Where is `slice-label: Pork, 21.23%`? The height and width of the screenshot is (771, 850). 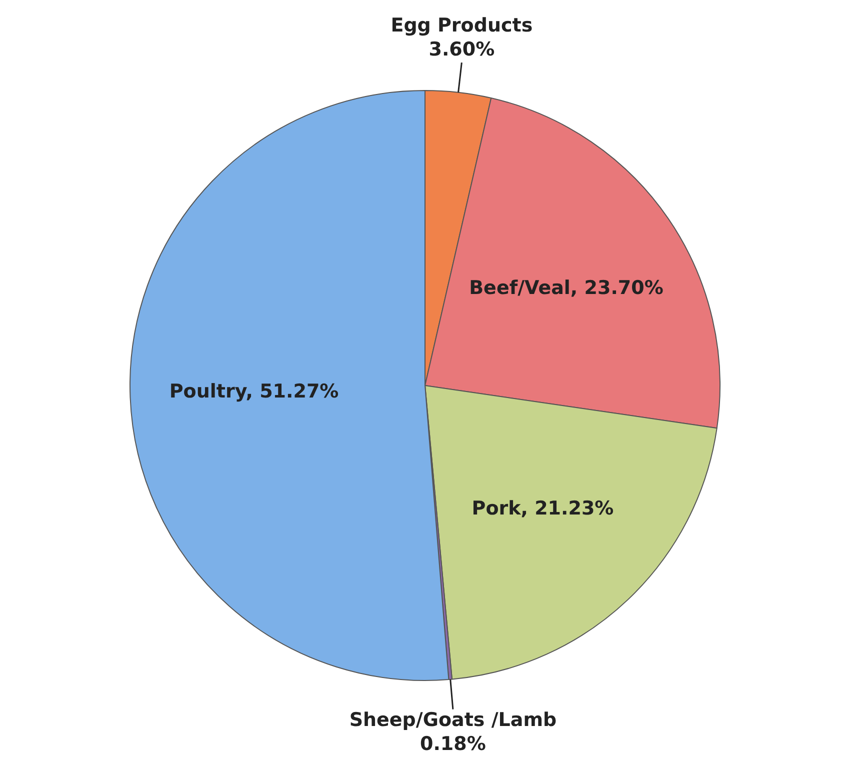
slice-label: Pork, 21.23% is located at coordinates (543, 509).